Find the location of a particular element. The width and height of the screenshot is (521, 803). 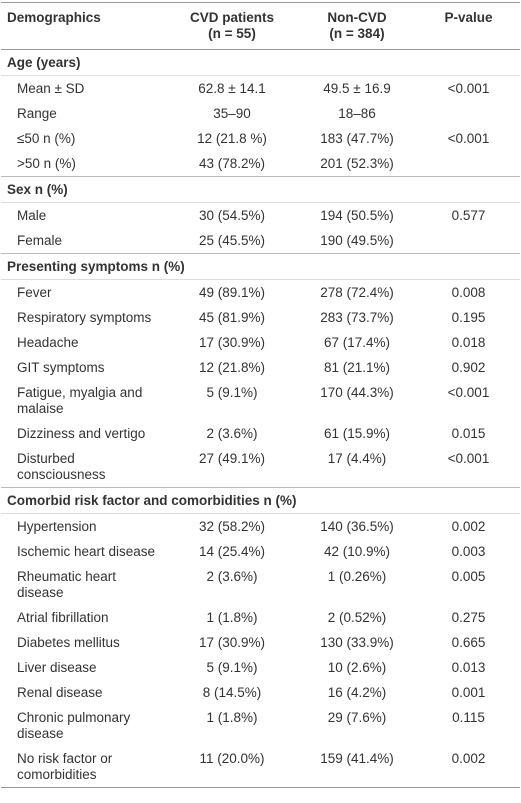

row-label: Diabetes mellitus is located at coordinates (68, 642).